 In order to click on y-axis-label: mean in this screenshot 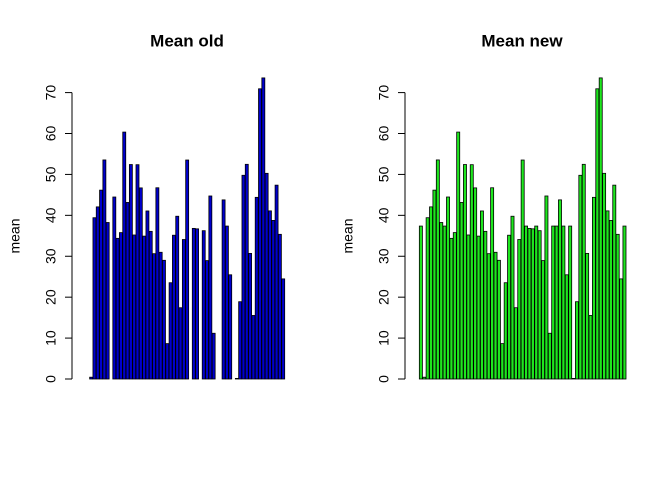, I will do `click(15, 235)`.